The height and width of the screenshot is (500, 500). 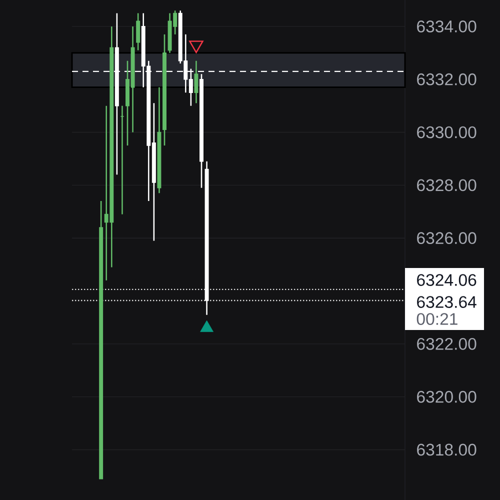 I want to click on y-tick-label: 6330.00, so click(x=446, y=132).